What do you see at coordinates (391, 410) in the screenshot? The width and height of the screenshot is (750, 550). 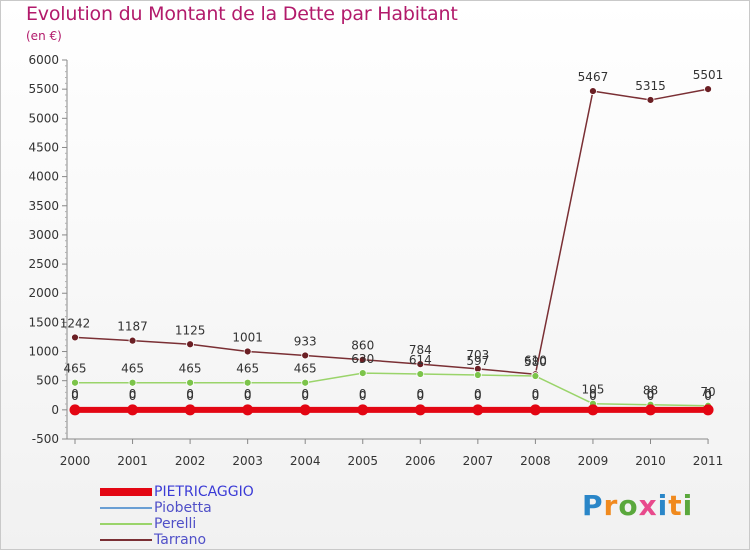 I see `series-pietricaggio` at bounding box center [391, 410].